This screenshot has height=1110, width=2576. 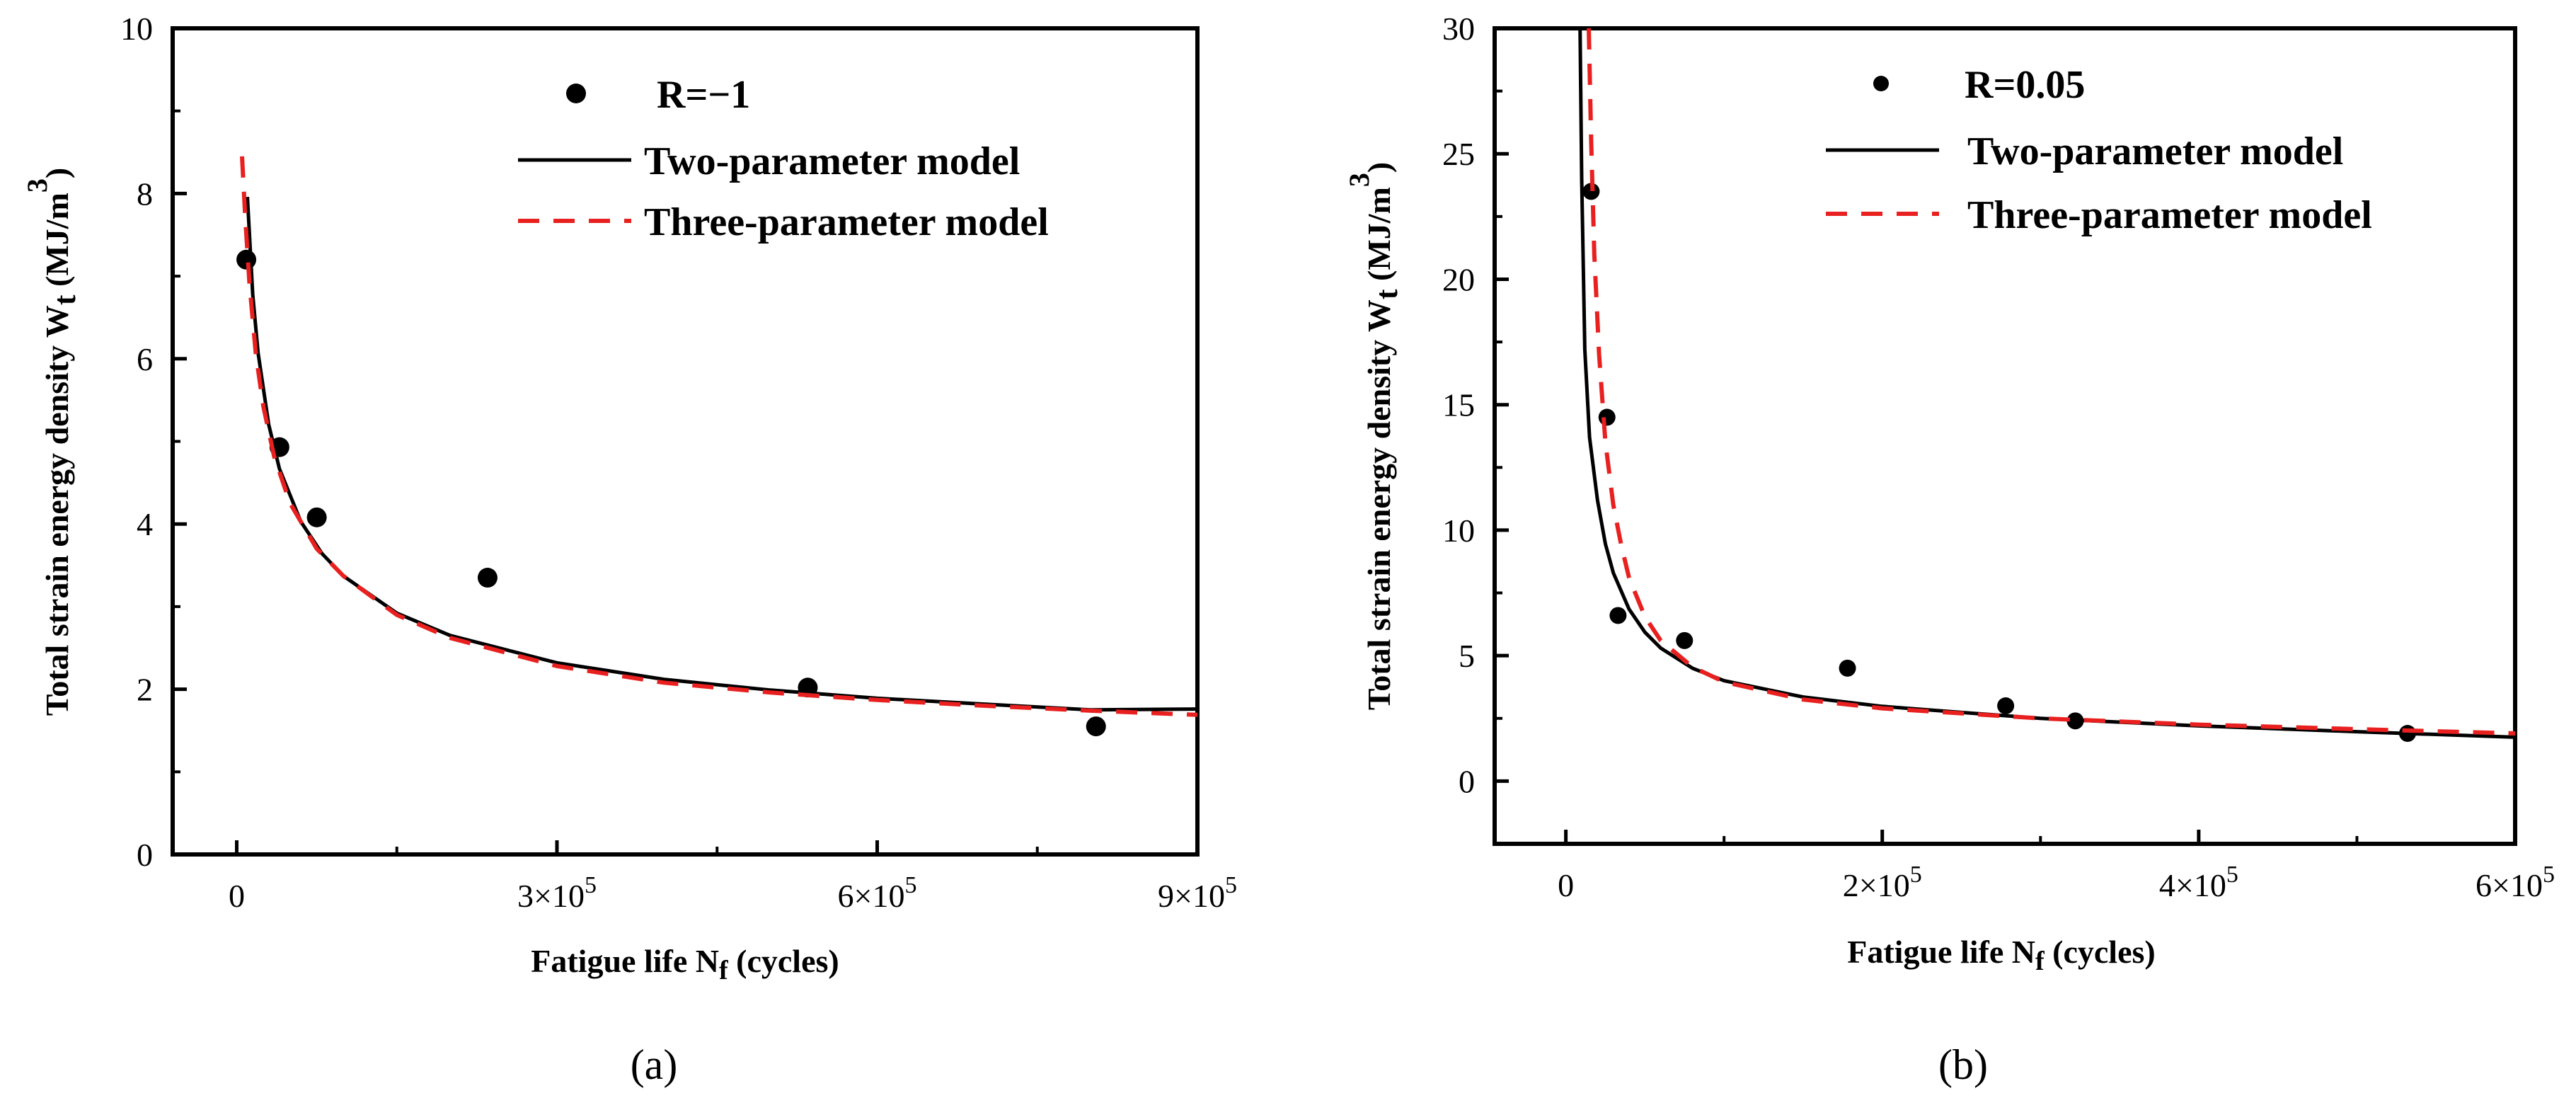 What do you see at coordinates (1475, 405) in the screenshot?
I see `y-axis: 0 5 10 15 20 25 30` at bounding box center [1475, 405].